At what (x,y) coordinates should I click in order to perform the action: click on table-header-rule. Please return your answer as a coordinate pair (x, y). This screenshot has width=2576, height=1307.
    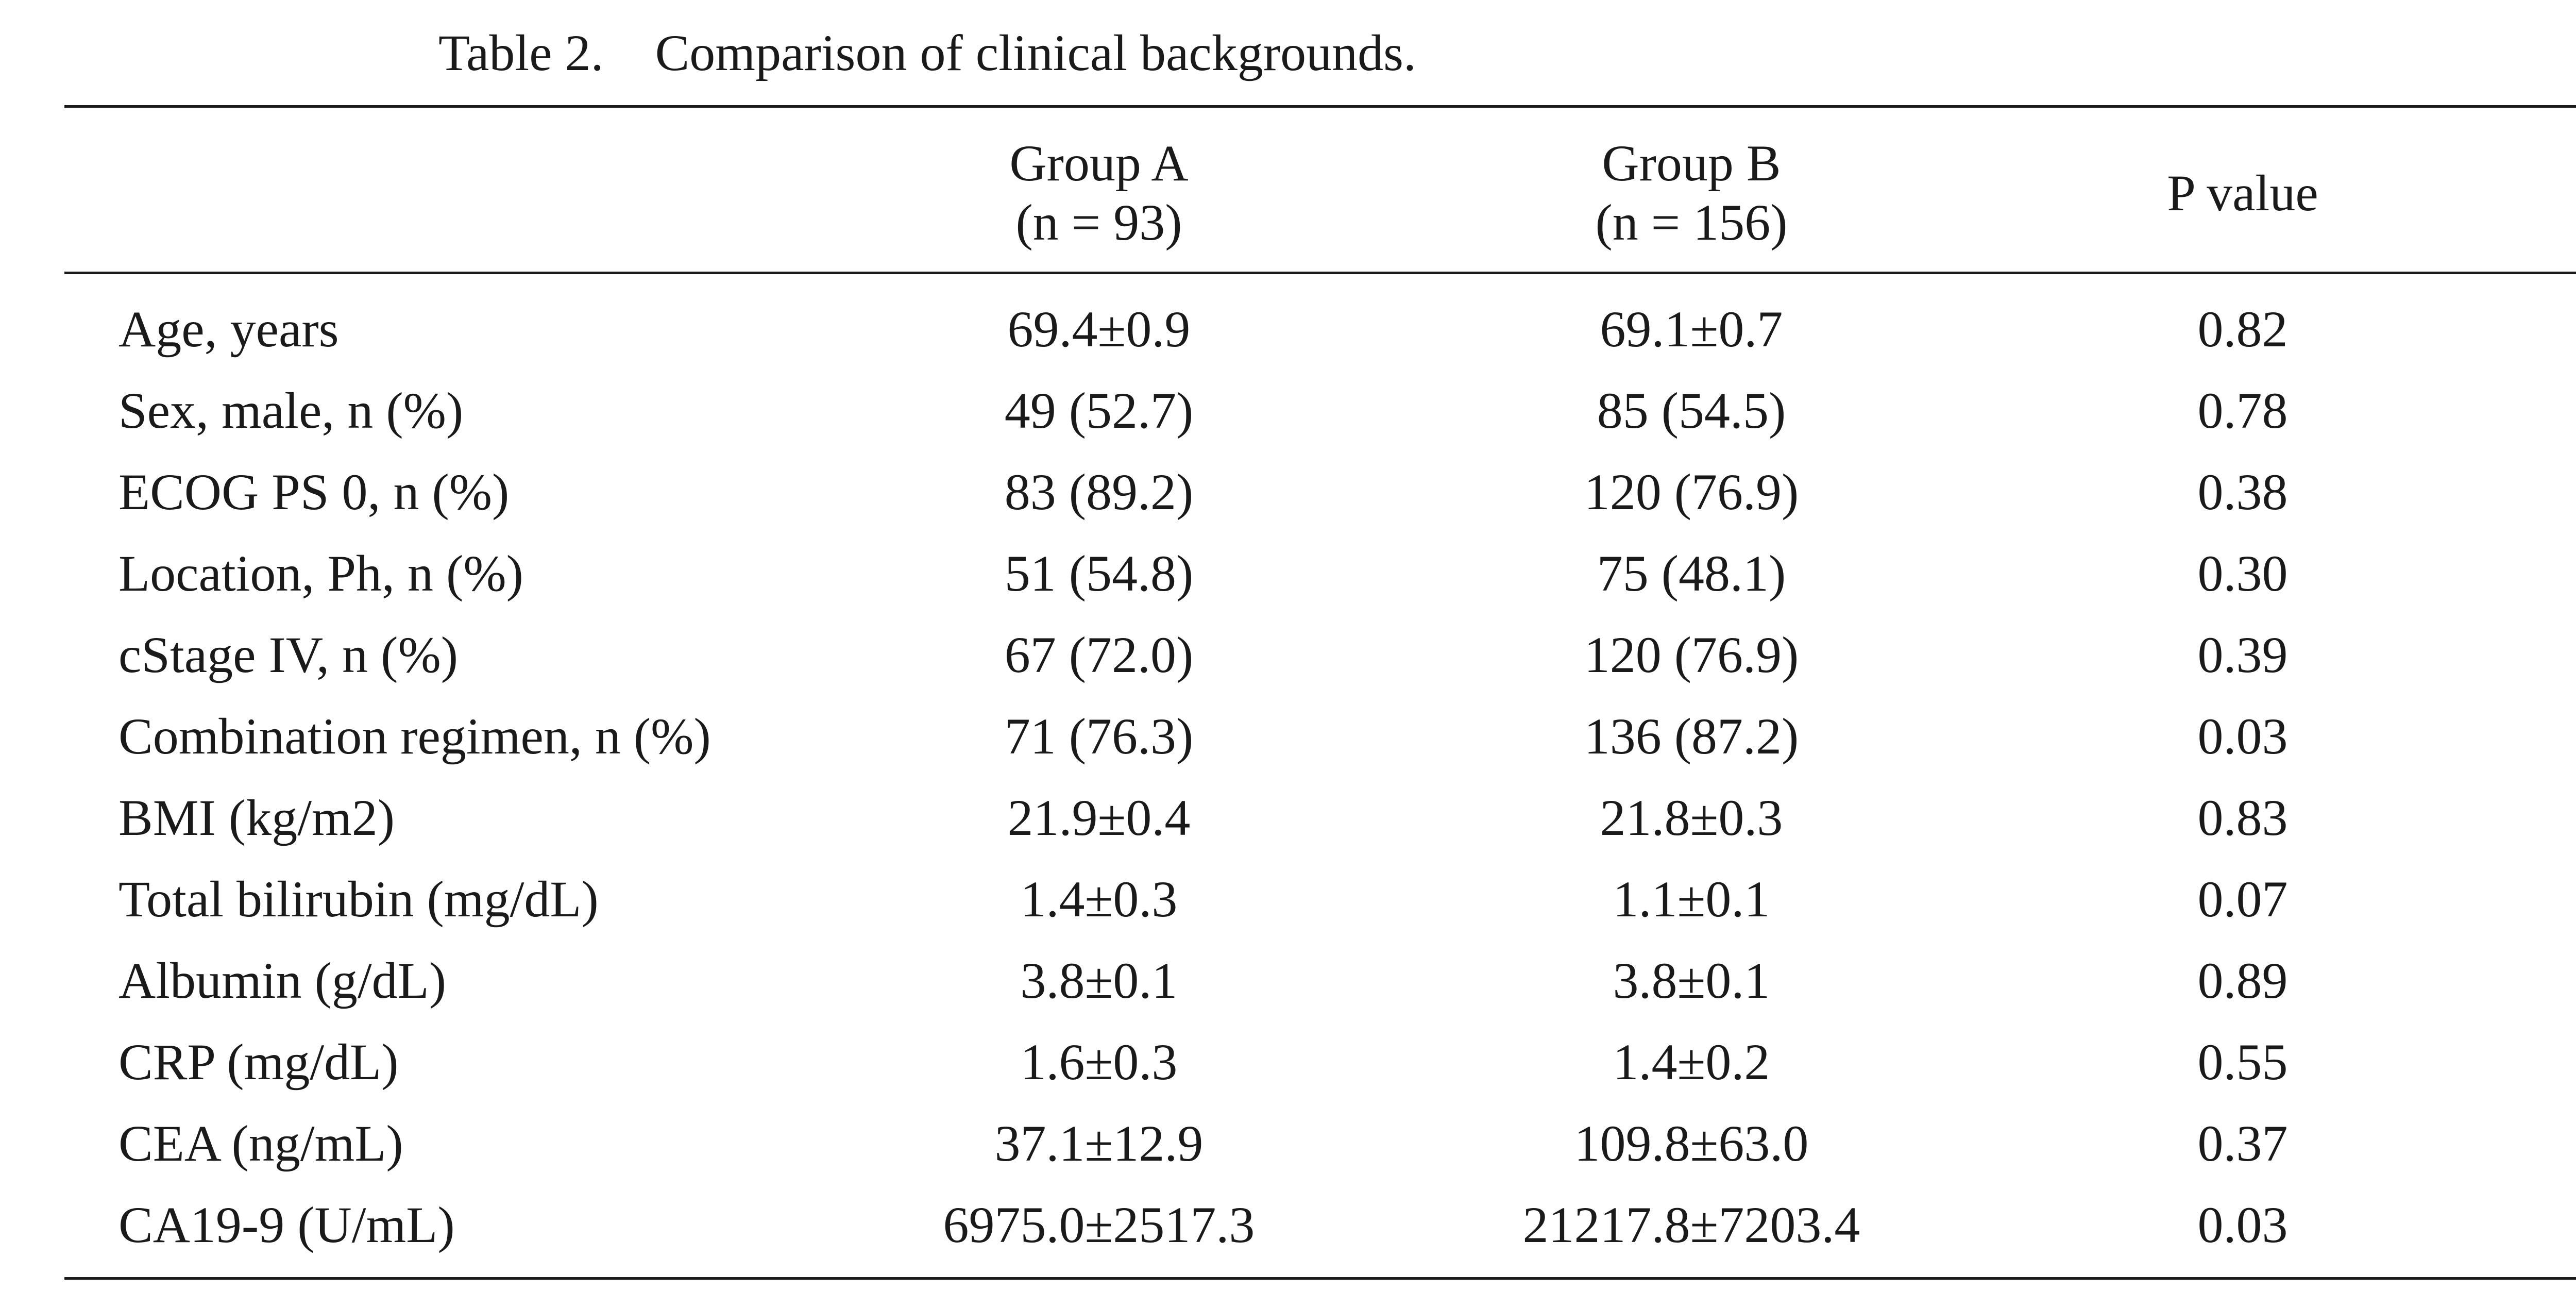
    Looking at the image, I should click on (1320, 273).